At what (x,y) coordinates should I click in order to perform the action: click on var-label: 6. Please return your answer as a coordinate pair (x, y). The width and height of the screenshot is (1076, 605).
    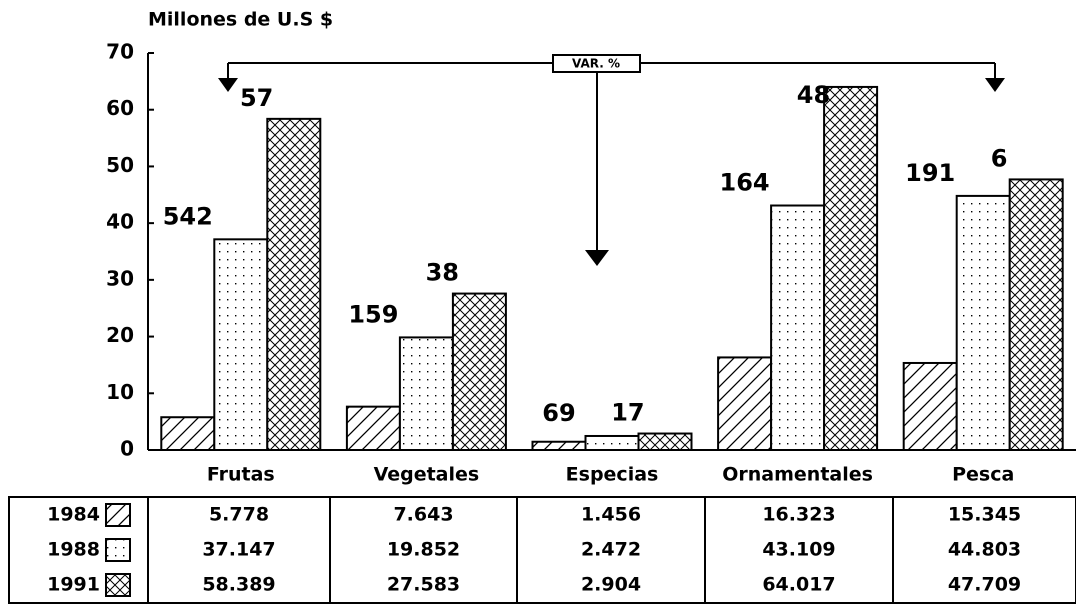
    Looking at the image, I should click on (999, 158).